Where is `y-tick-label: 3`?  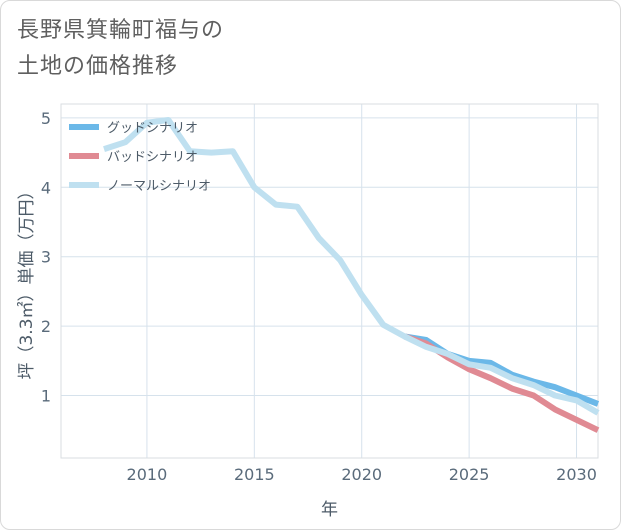
y-tick-label: 3 is located at coordinates (46, 257).